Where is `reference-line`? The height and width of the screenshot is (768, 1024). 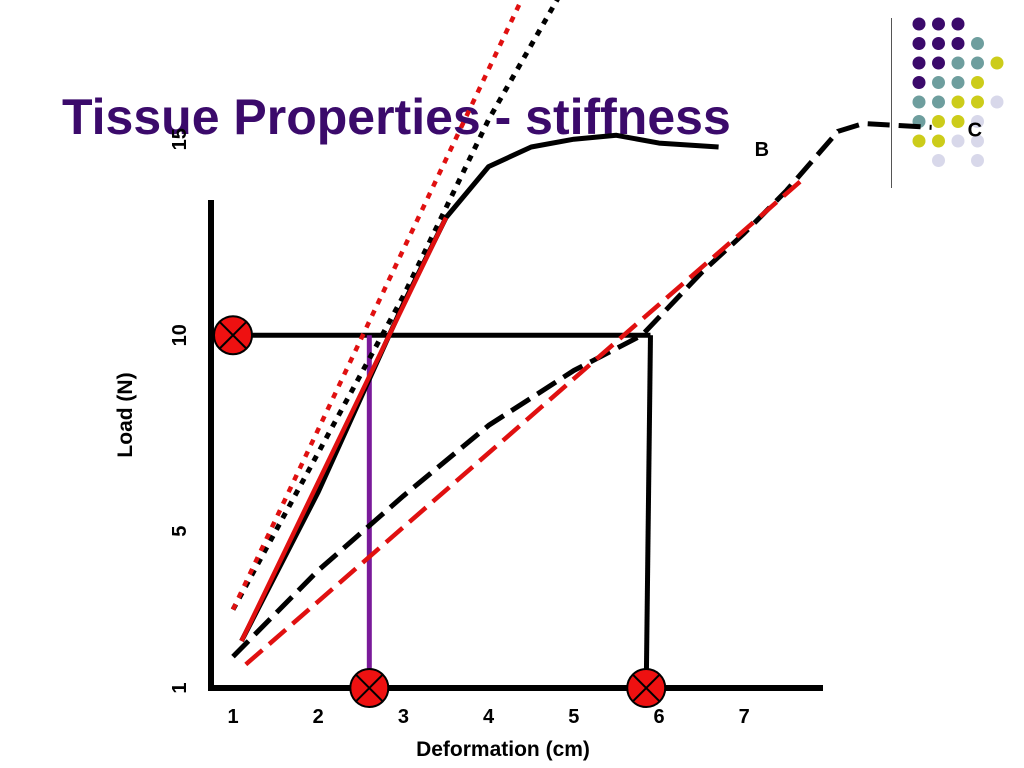
reference-line is located at coordinates (648, 512).